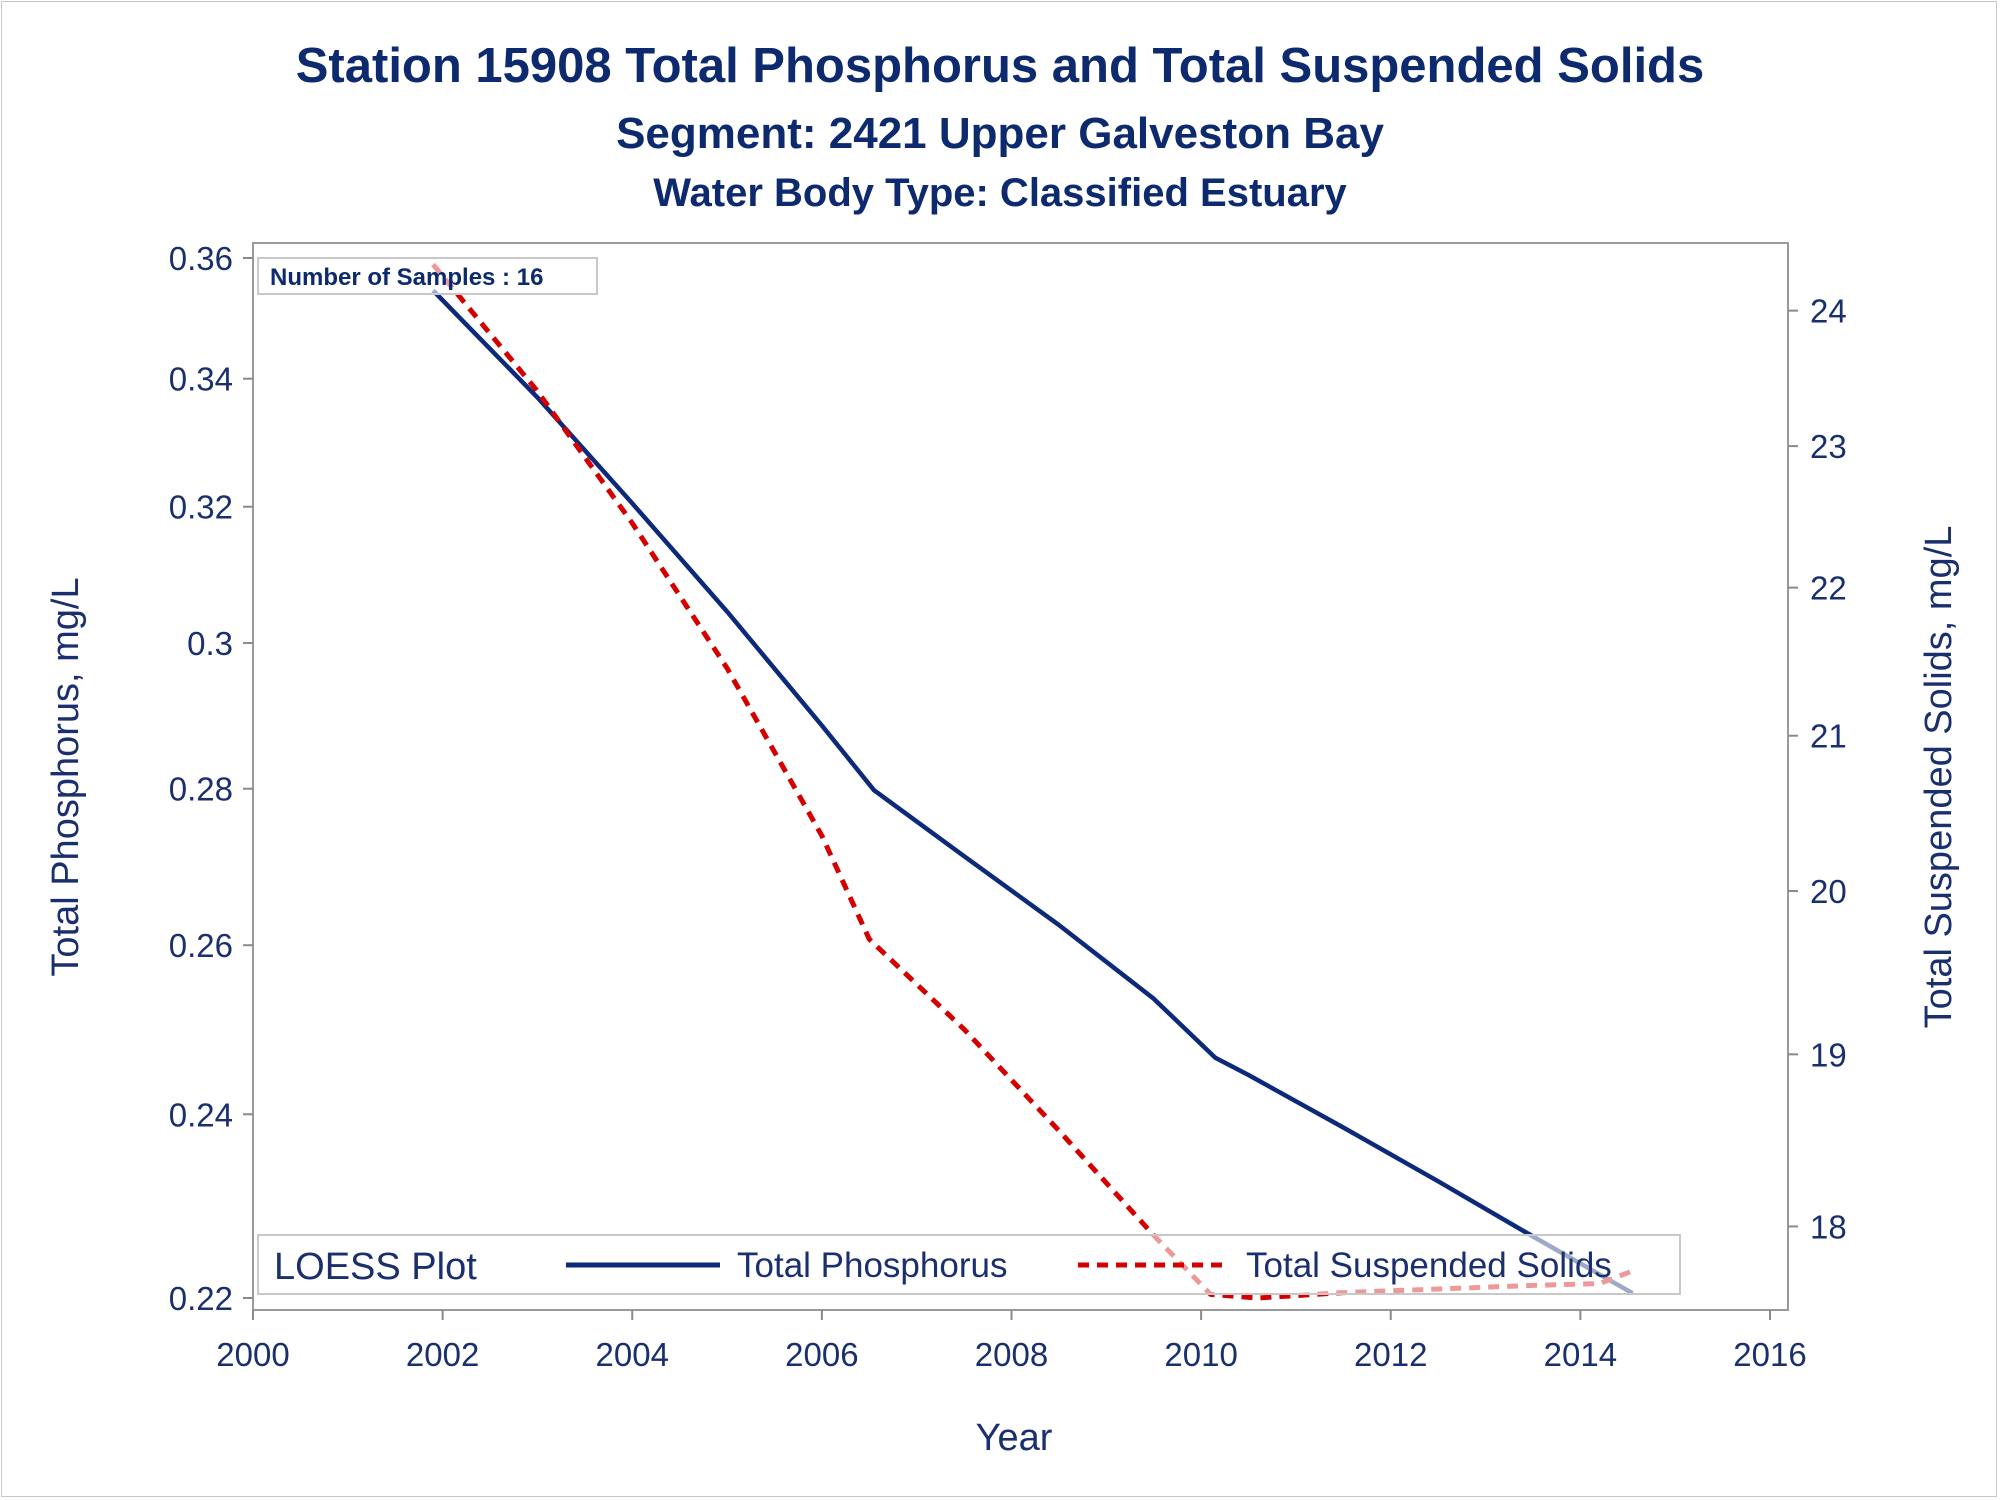 The width and height of the screenshot is (2000, 1500). Describe the element at coordinates (1828, 1054) in the screenshot. I see `y2-tick-label-1: 19` at that location.